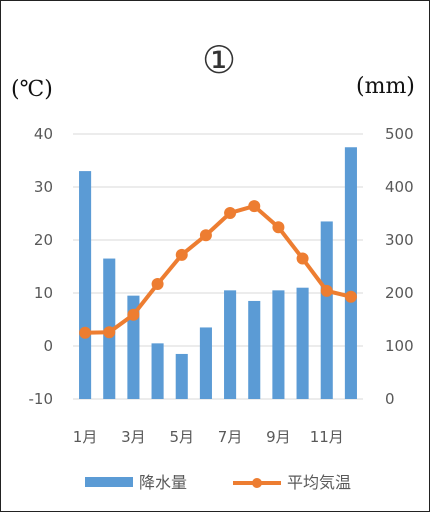 The height and width of the screenshot is (513, 430). Describe the element at coordinates (230, 437) in the screenshot. I see `x-axis-tick-label: 7月` at that location.